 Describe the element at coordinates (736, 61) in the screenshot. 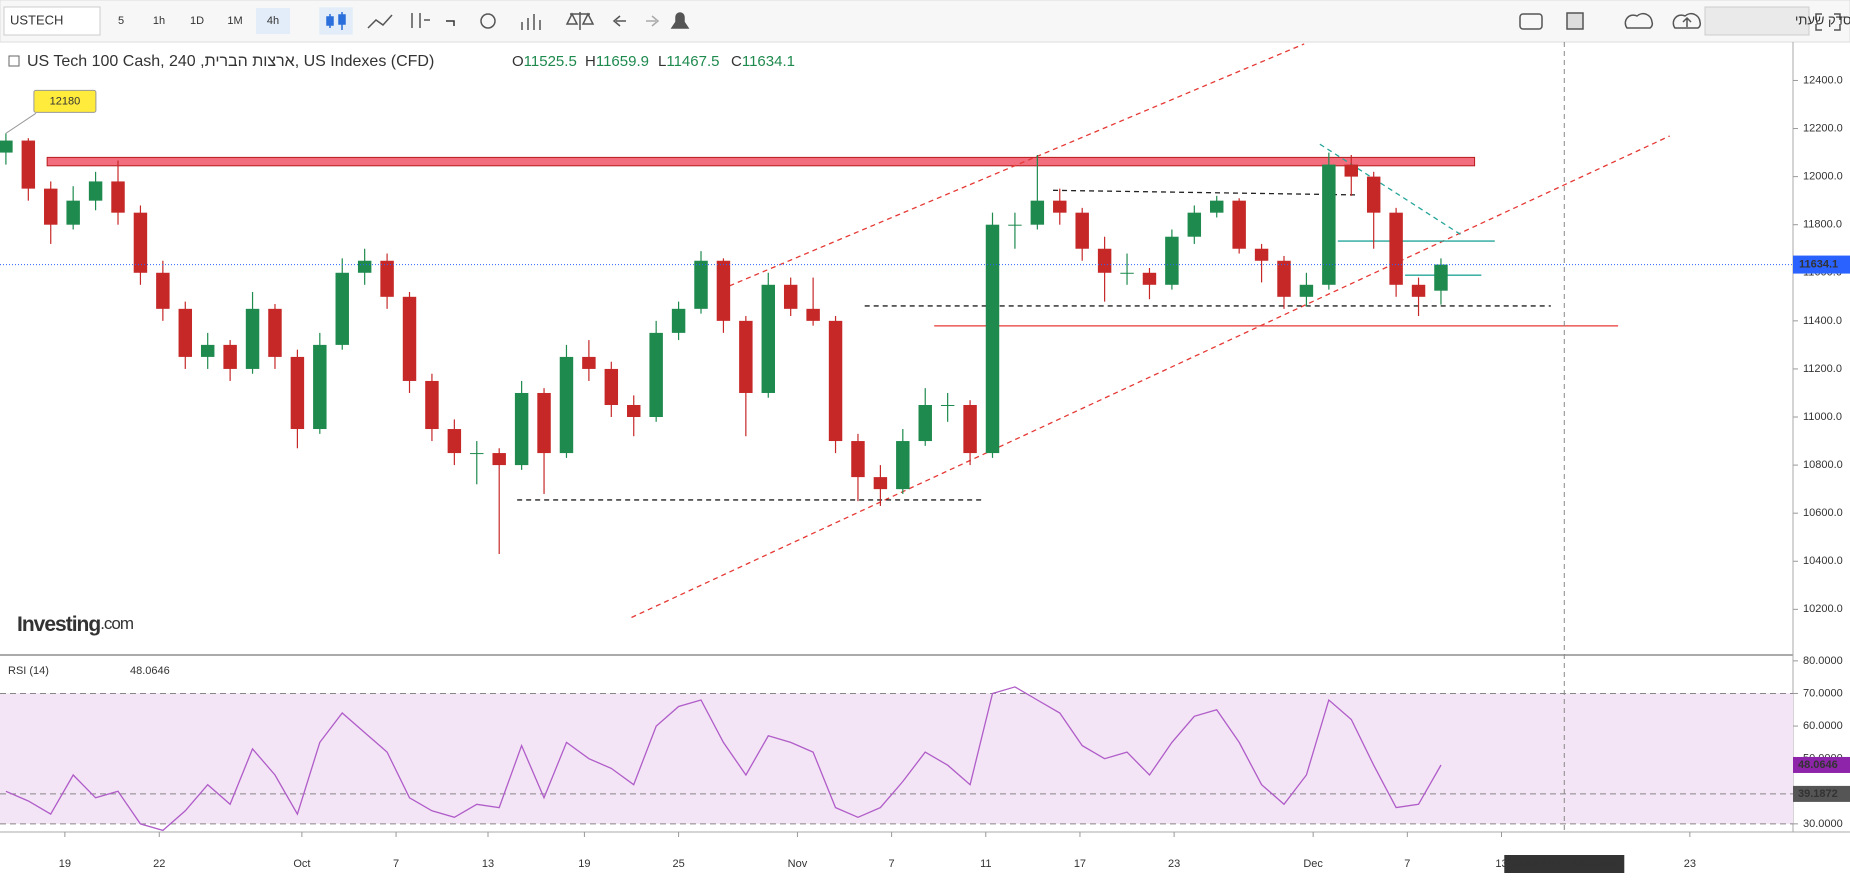

I see `ohlc-letter: C` at that location.